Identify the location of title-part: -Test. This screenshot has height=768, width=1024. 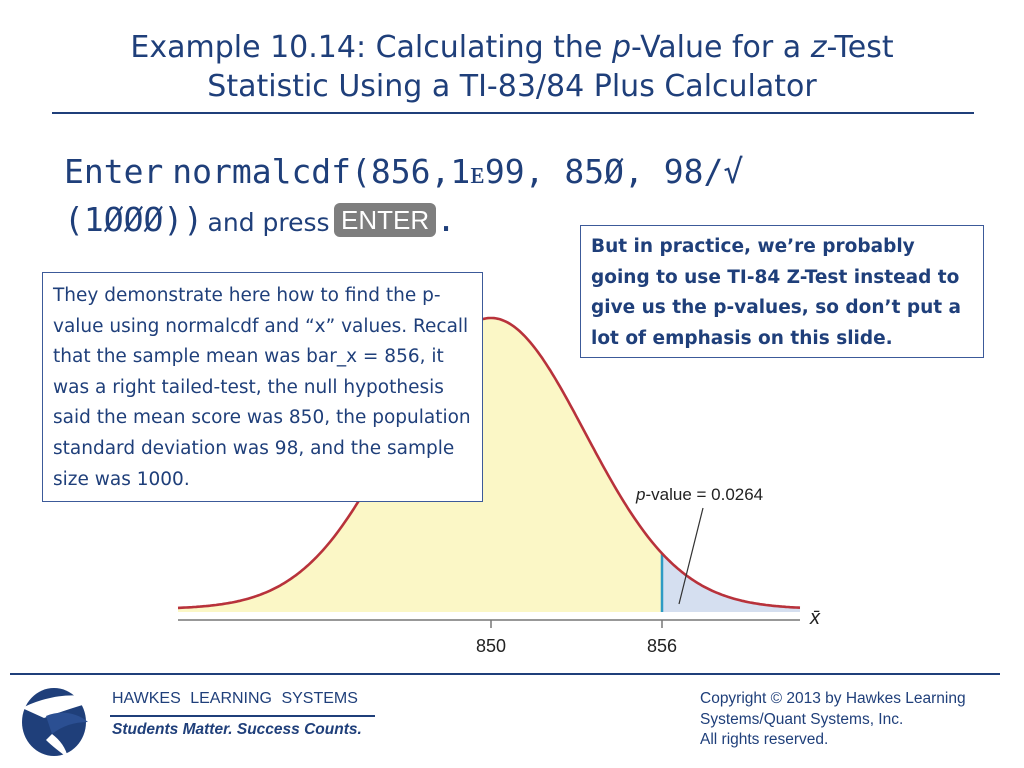
(860, 47).